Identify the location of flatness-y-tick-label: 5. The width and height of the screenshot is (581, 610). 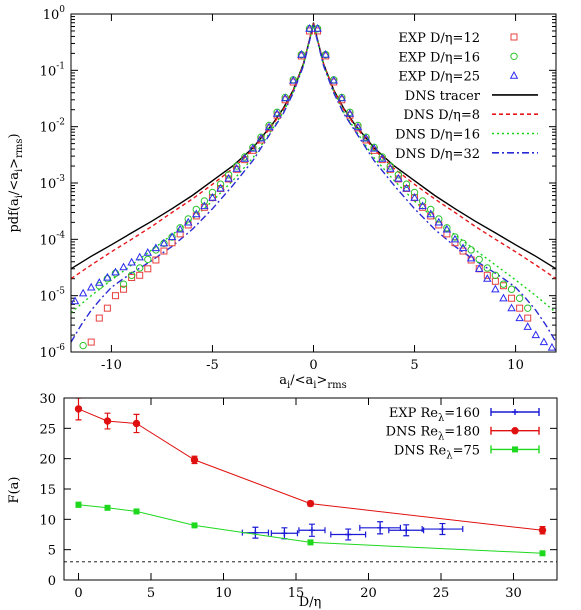
(52, 551).